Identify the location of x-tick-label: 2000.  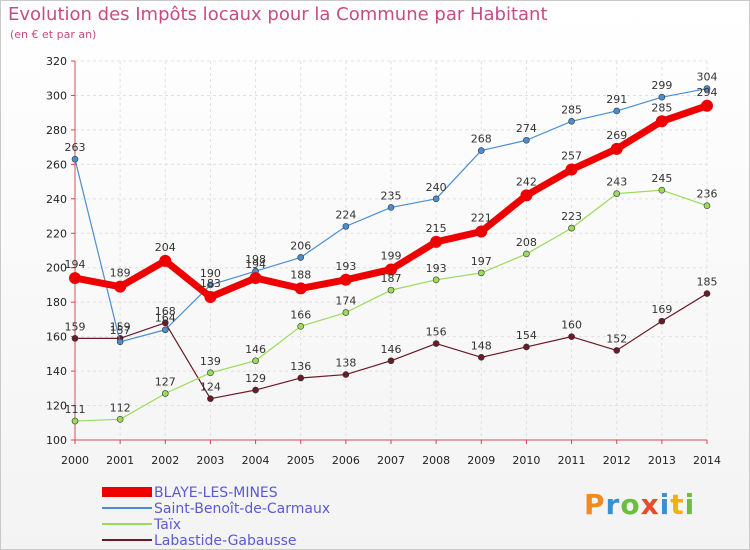
(75, 460).